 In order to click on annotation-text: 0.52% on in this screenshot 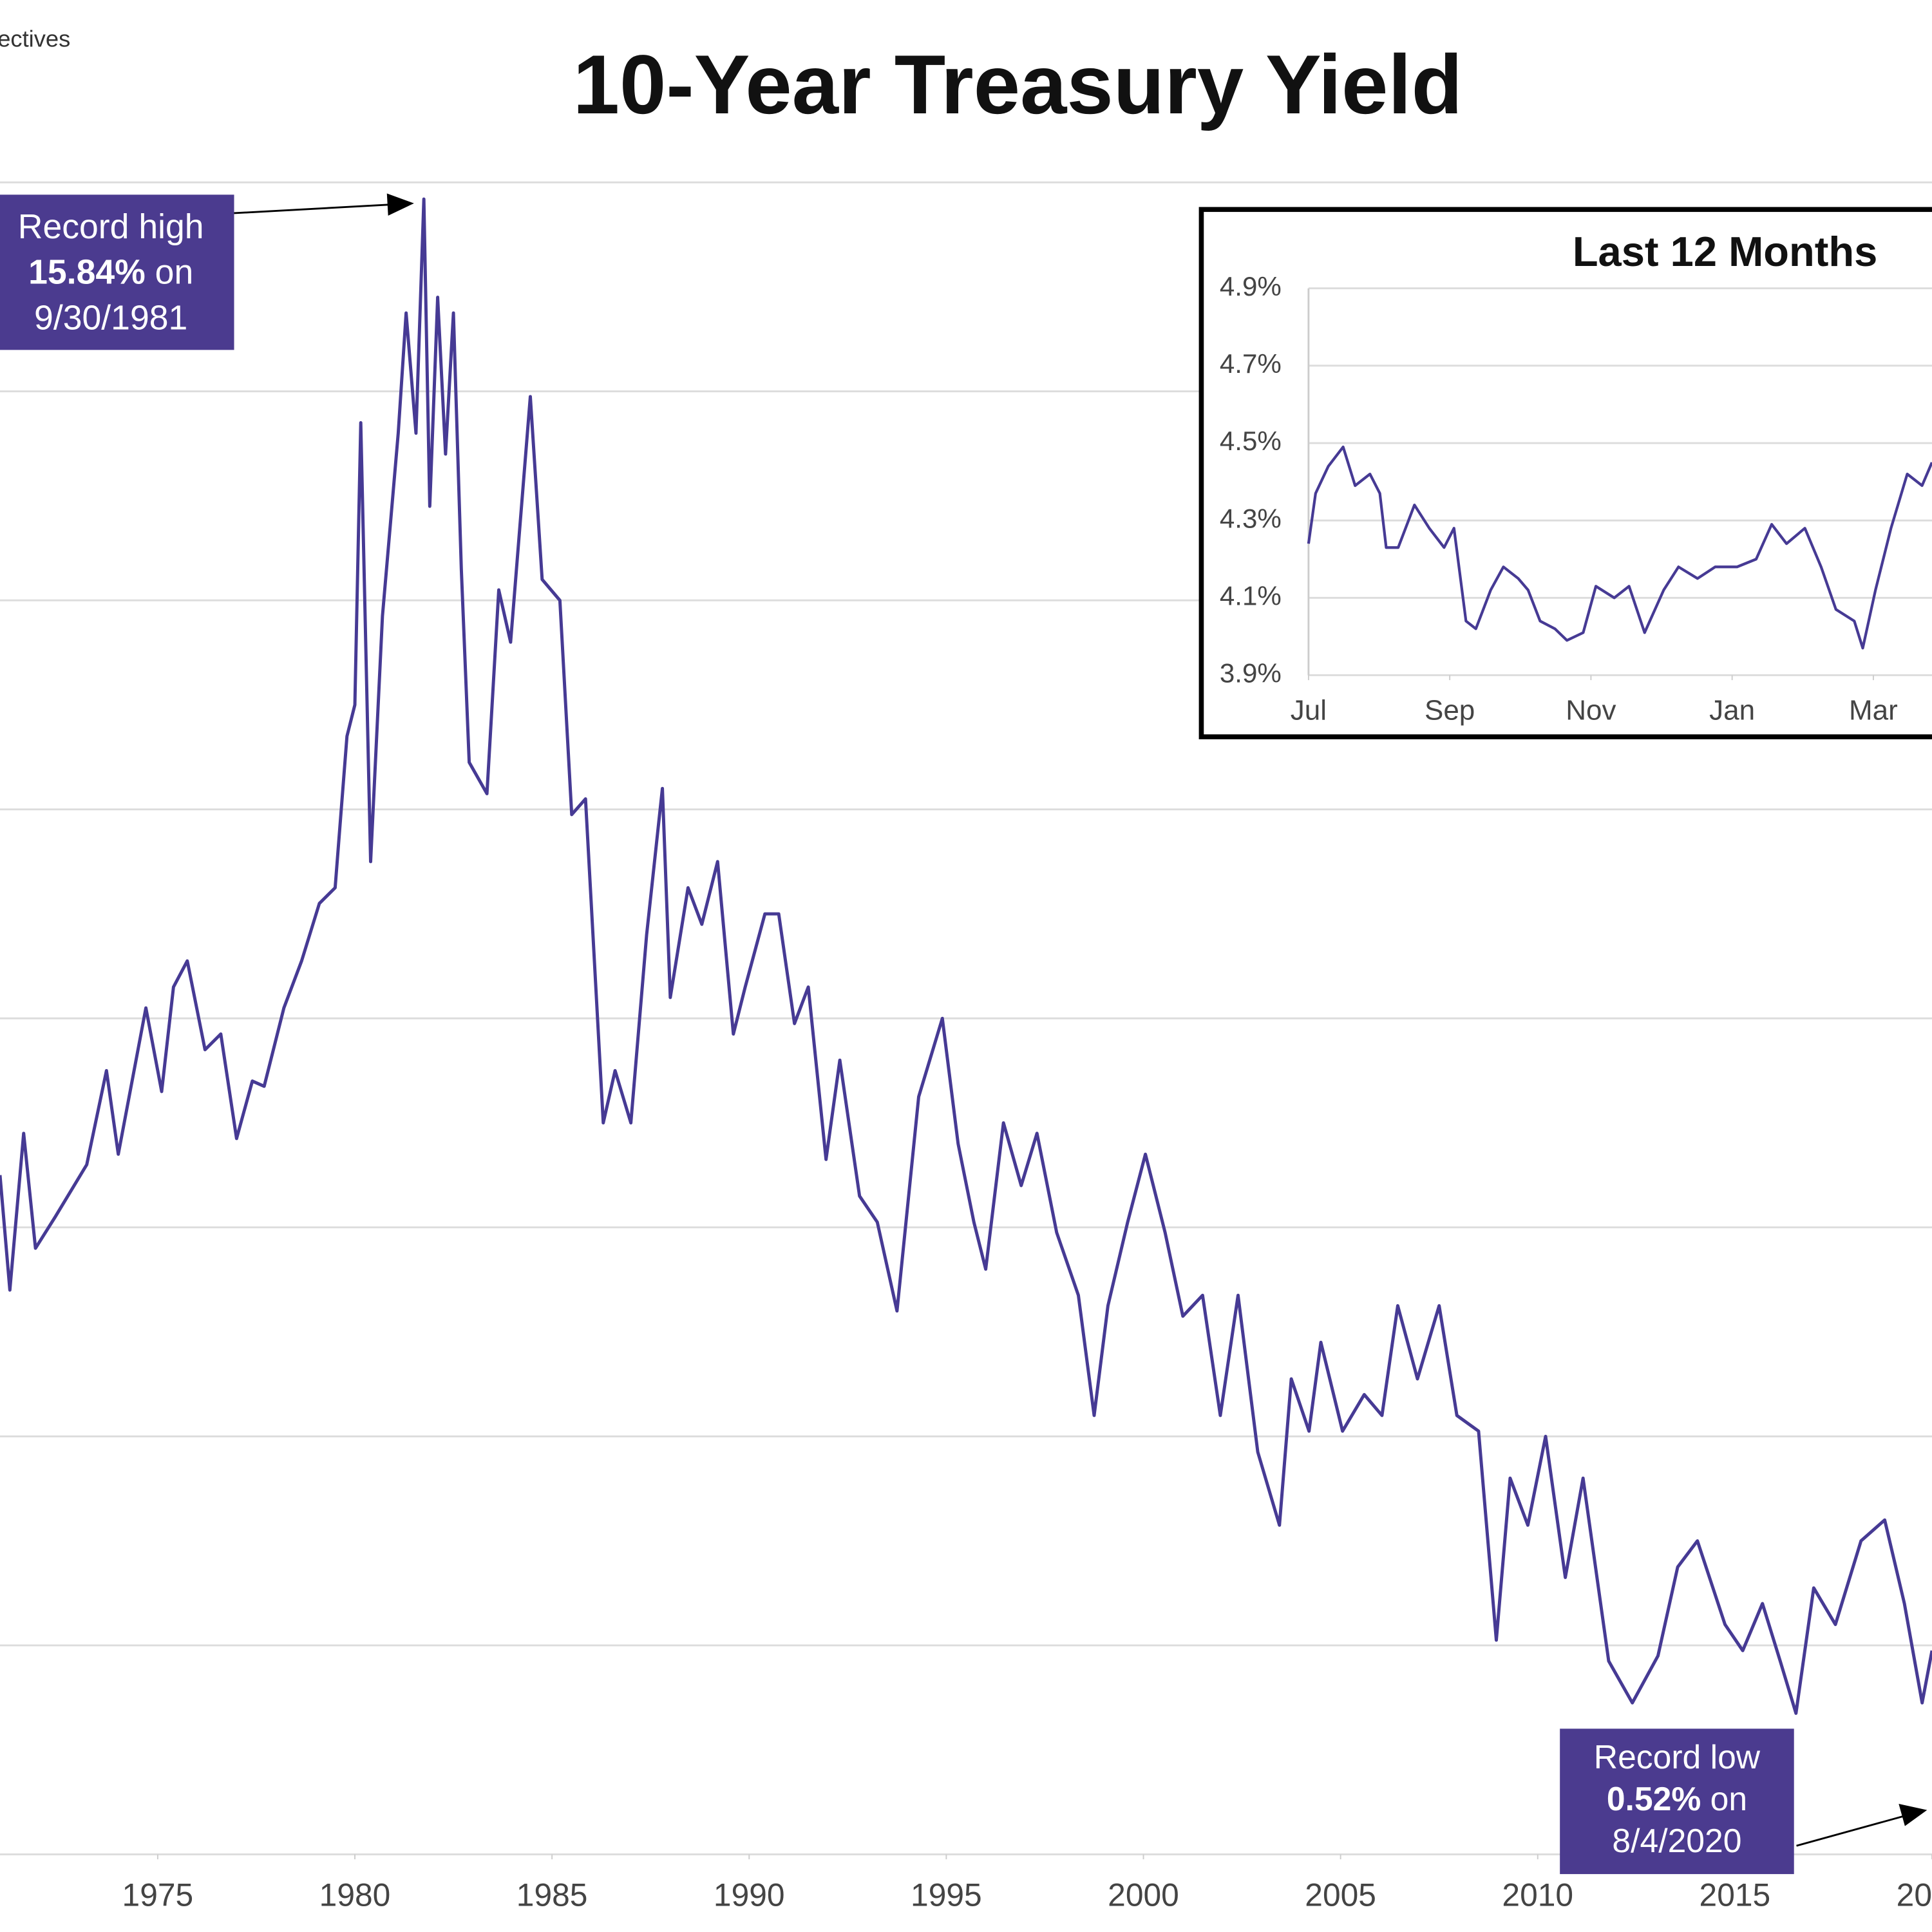, I will do `click(1677, 1799)`.